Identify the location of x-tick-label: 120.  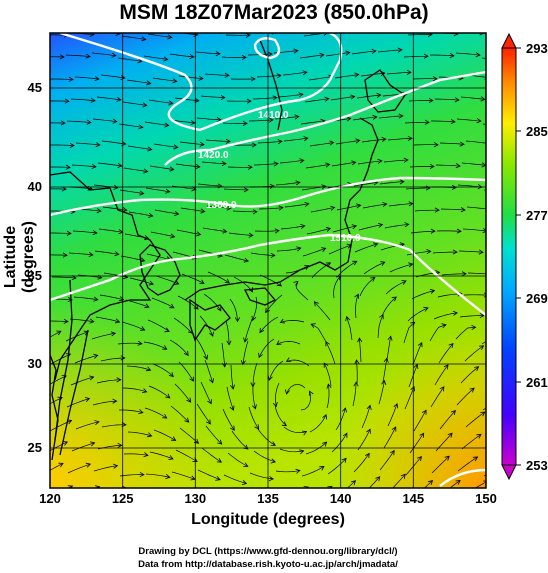
(50, 498).